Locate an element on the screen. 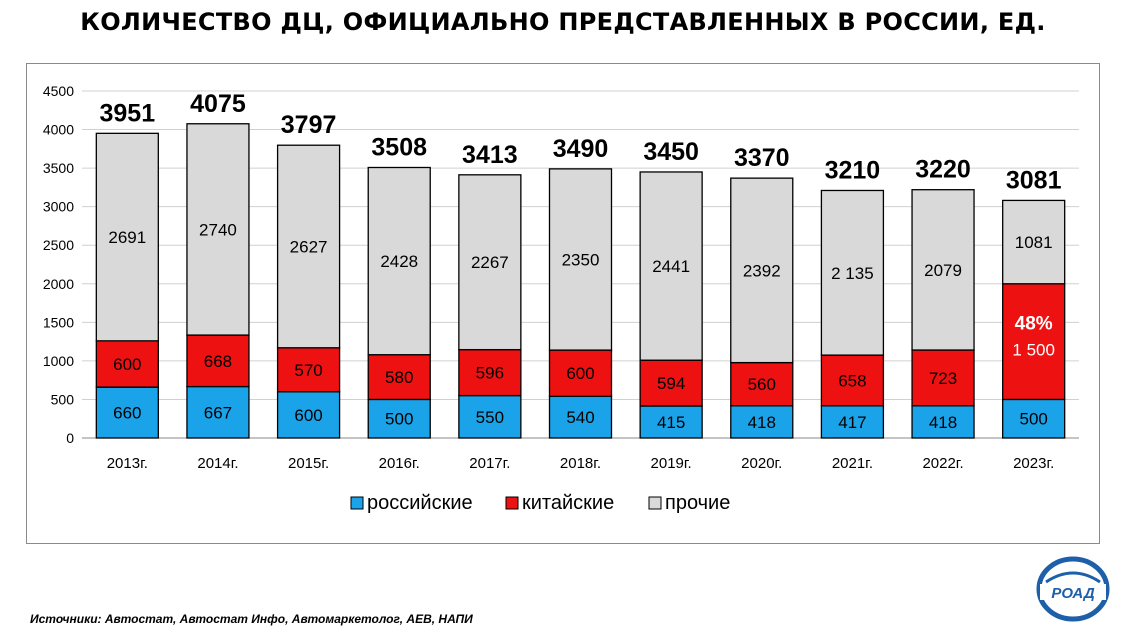 The height and width of the screenshot is (633, 1126). data-label: 415 is located at coordinates (671, 422).